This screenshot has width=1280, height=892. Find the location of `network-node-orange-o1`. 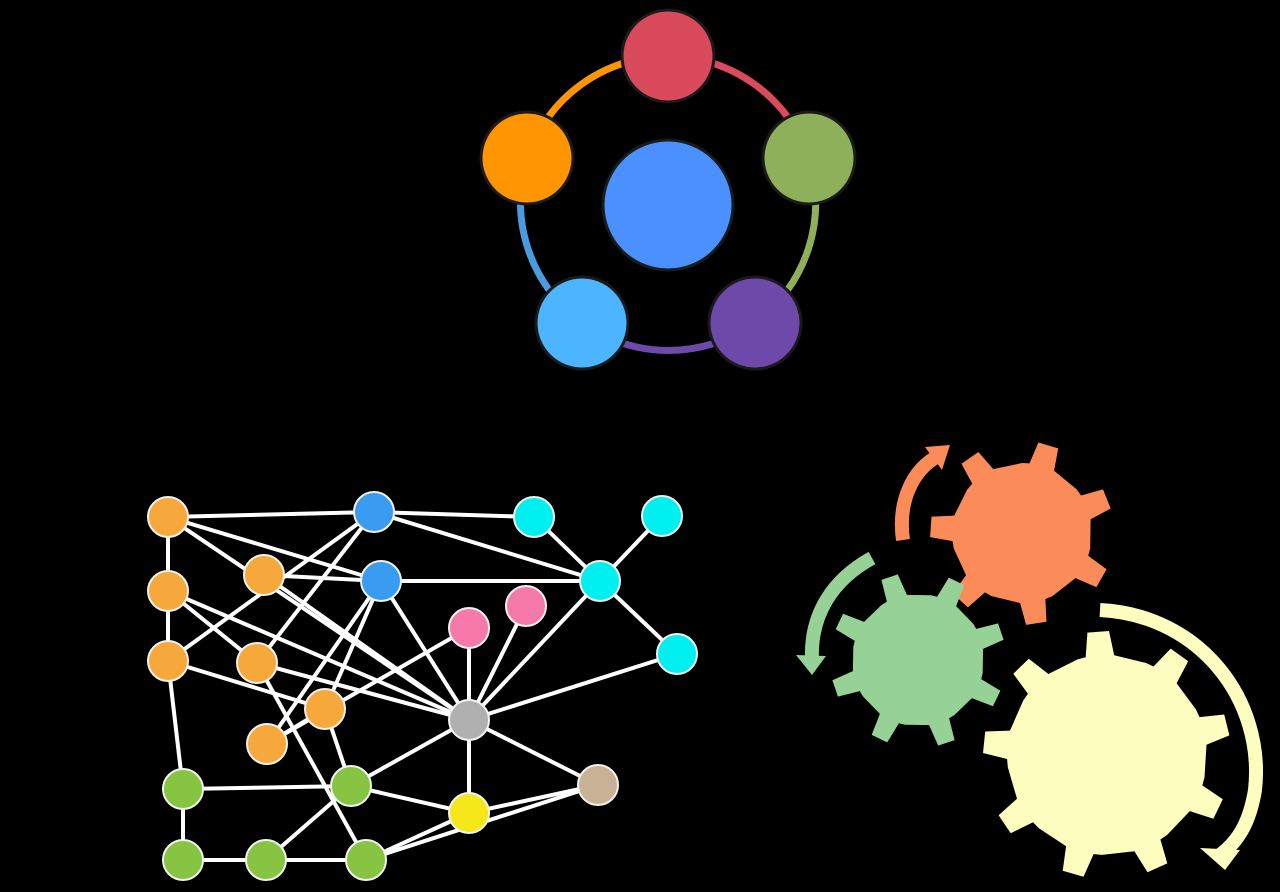

network-node-orange-o1 is located at coordinates (168, 517).